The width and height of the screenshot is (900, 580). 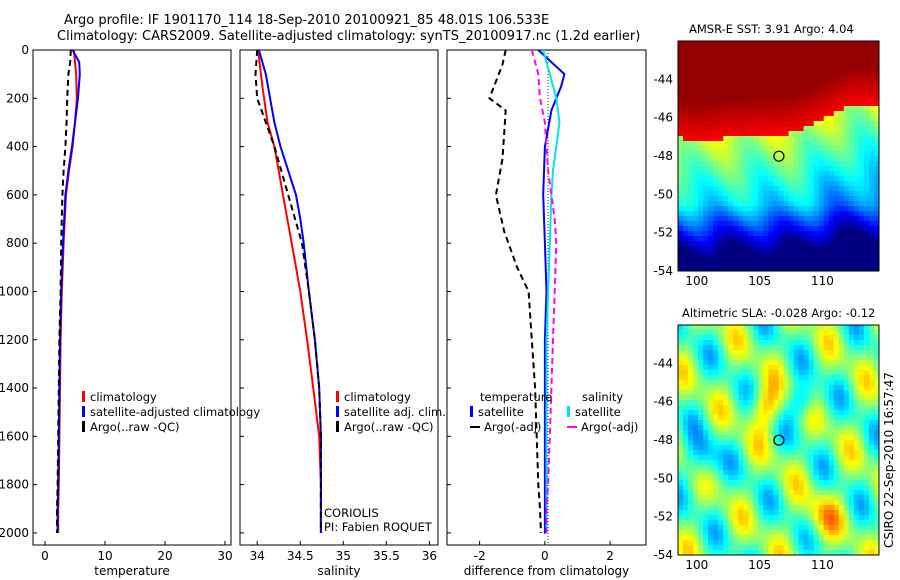 I want to click on y-tick-label: 1800, so click(x=14, y=485).